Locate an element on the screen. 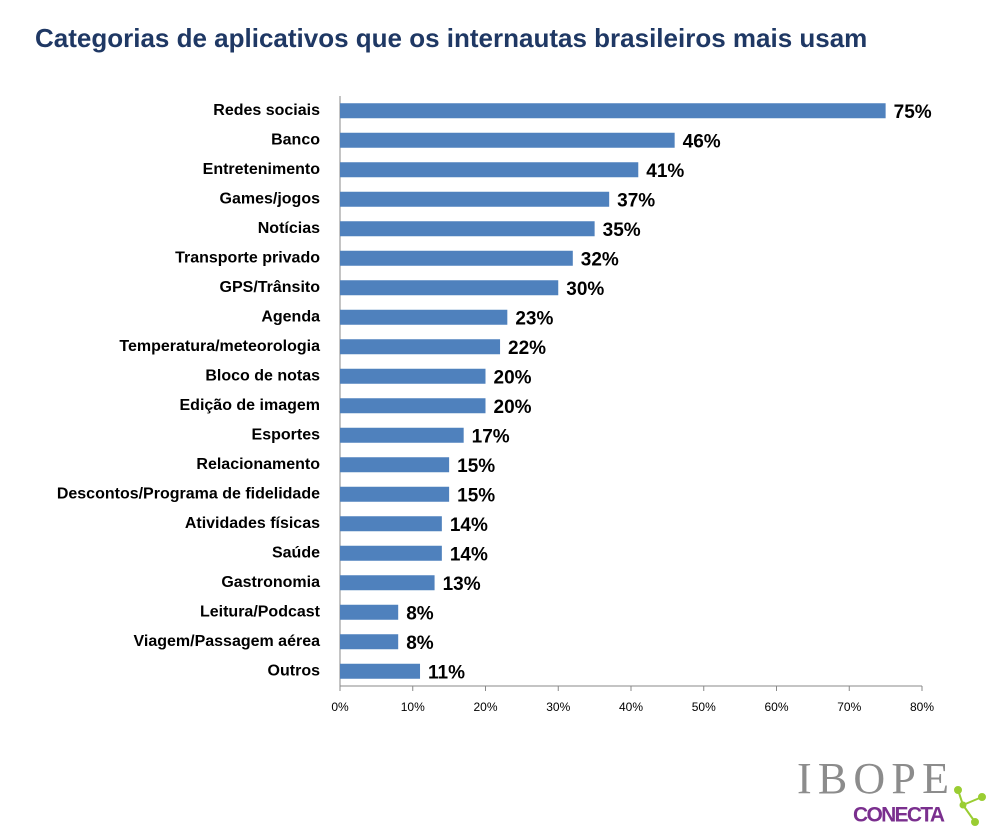 The height and width of the screenshot is (838, 1000). category-label: GPS/Trânsito is located at coordinates (270, 287).